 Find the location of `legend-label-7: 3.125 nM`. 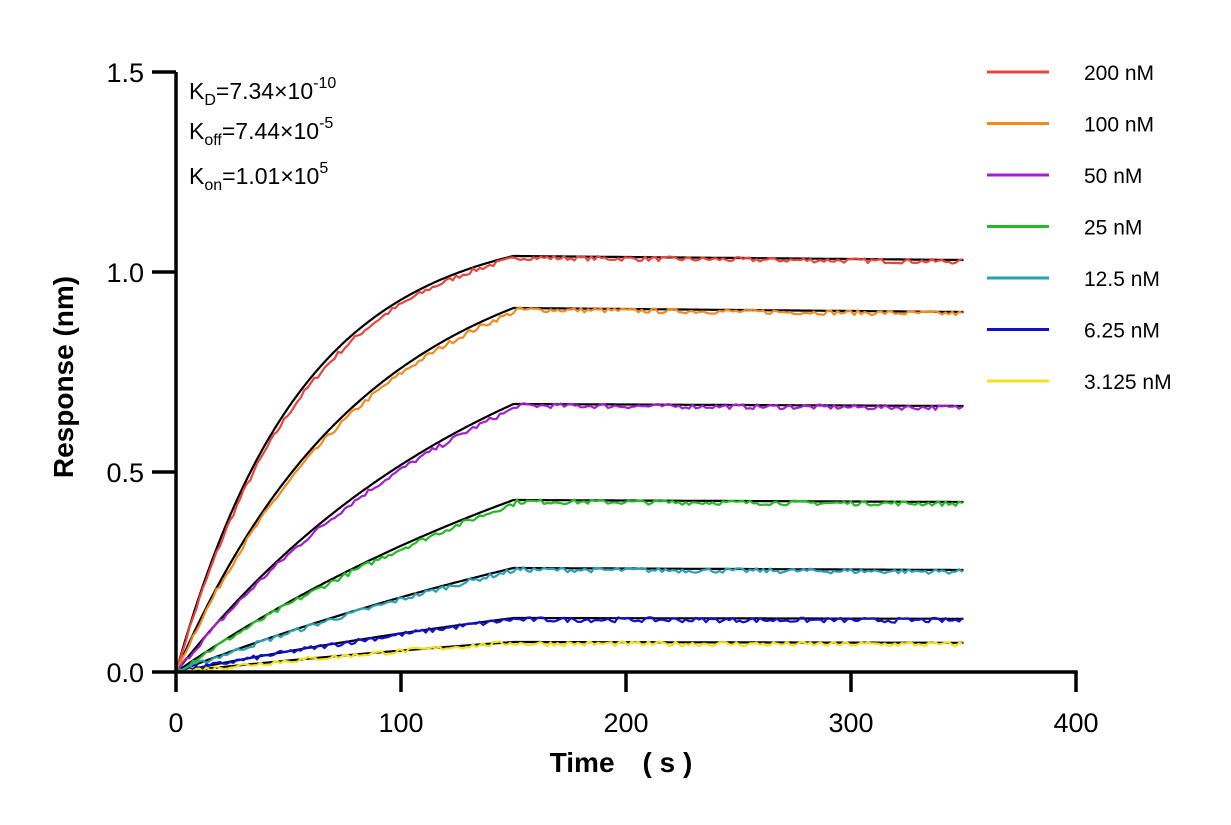

legend-label-7: 3.125 nM is located at coordinates (1128, 382).